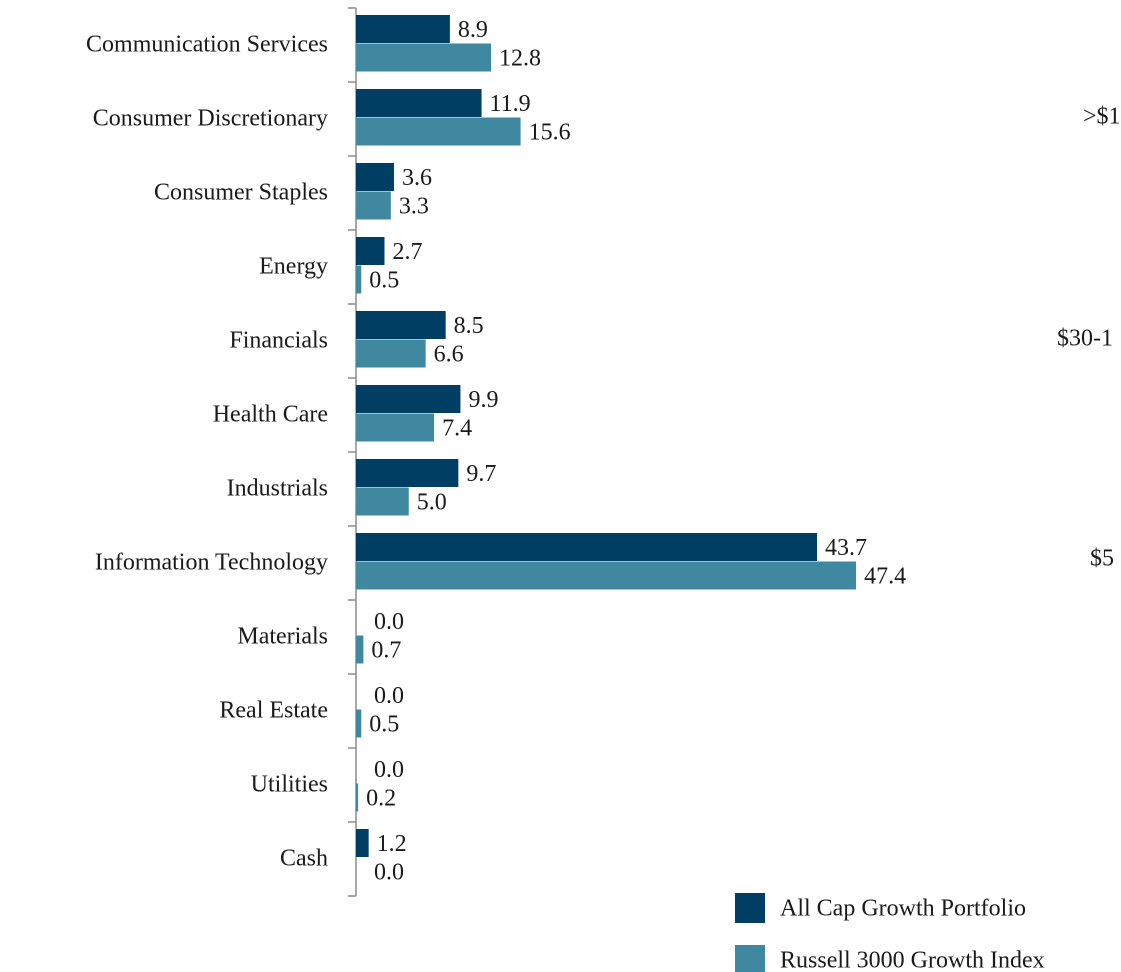  What do you see at coordinates (392, 844) in the screenshot?
I see `value-label: 1.2` at bounding box center [392, 844].